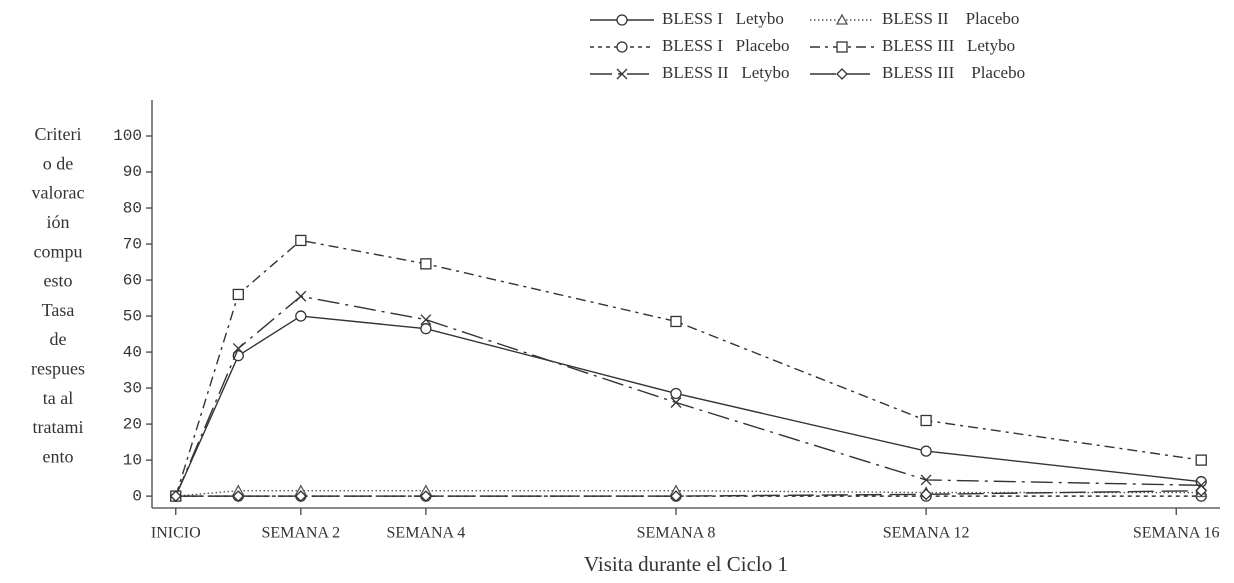 This screenshot has height=583, width=1234. What do you see at coordinates (132, 244) in the screenshot?
I see `y-tick-label: 70` at bounding box center [132, 244].